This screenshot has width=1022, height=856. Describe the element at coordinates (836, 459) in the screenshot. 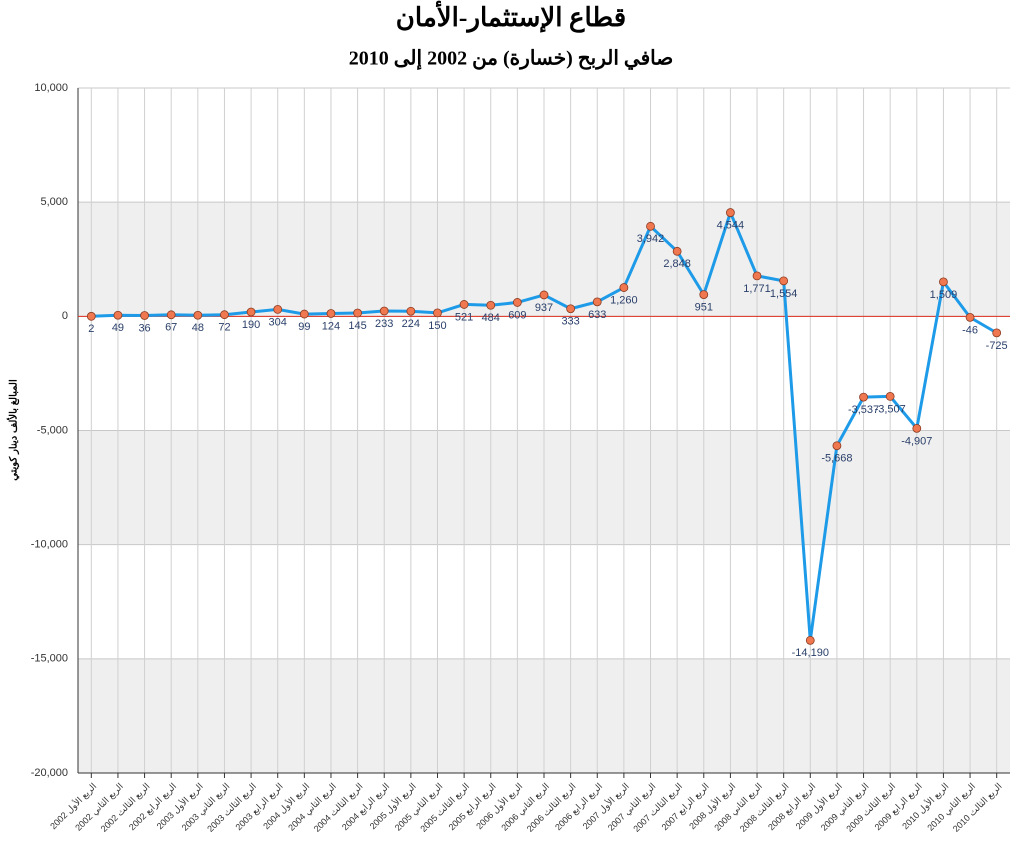

I see `data-label: -5,668` at that location.